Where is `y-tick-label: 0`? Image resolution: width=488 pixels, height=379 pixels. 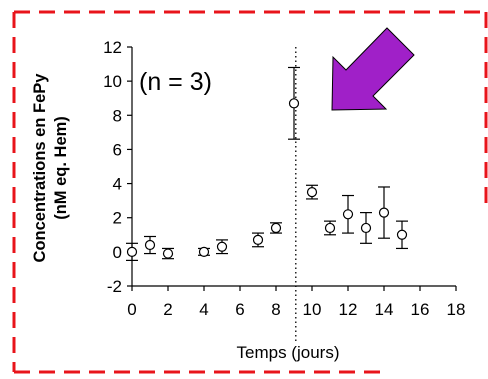 y-tick-label: 0 is located at coordinates (117, 252).